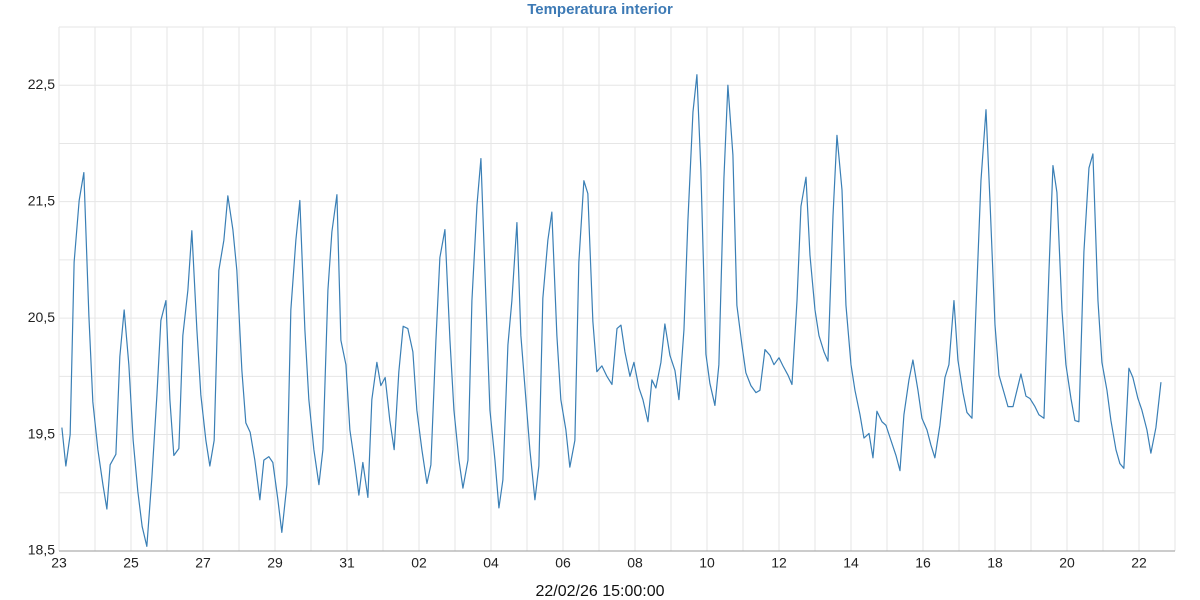 Image resolution: width=1200 pixels, height=600 pixels. What do you see at coordinates (41, 84) in the screenshot?
I see `y-tick-label: 22,5` at bounding box center [41, 84].